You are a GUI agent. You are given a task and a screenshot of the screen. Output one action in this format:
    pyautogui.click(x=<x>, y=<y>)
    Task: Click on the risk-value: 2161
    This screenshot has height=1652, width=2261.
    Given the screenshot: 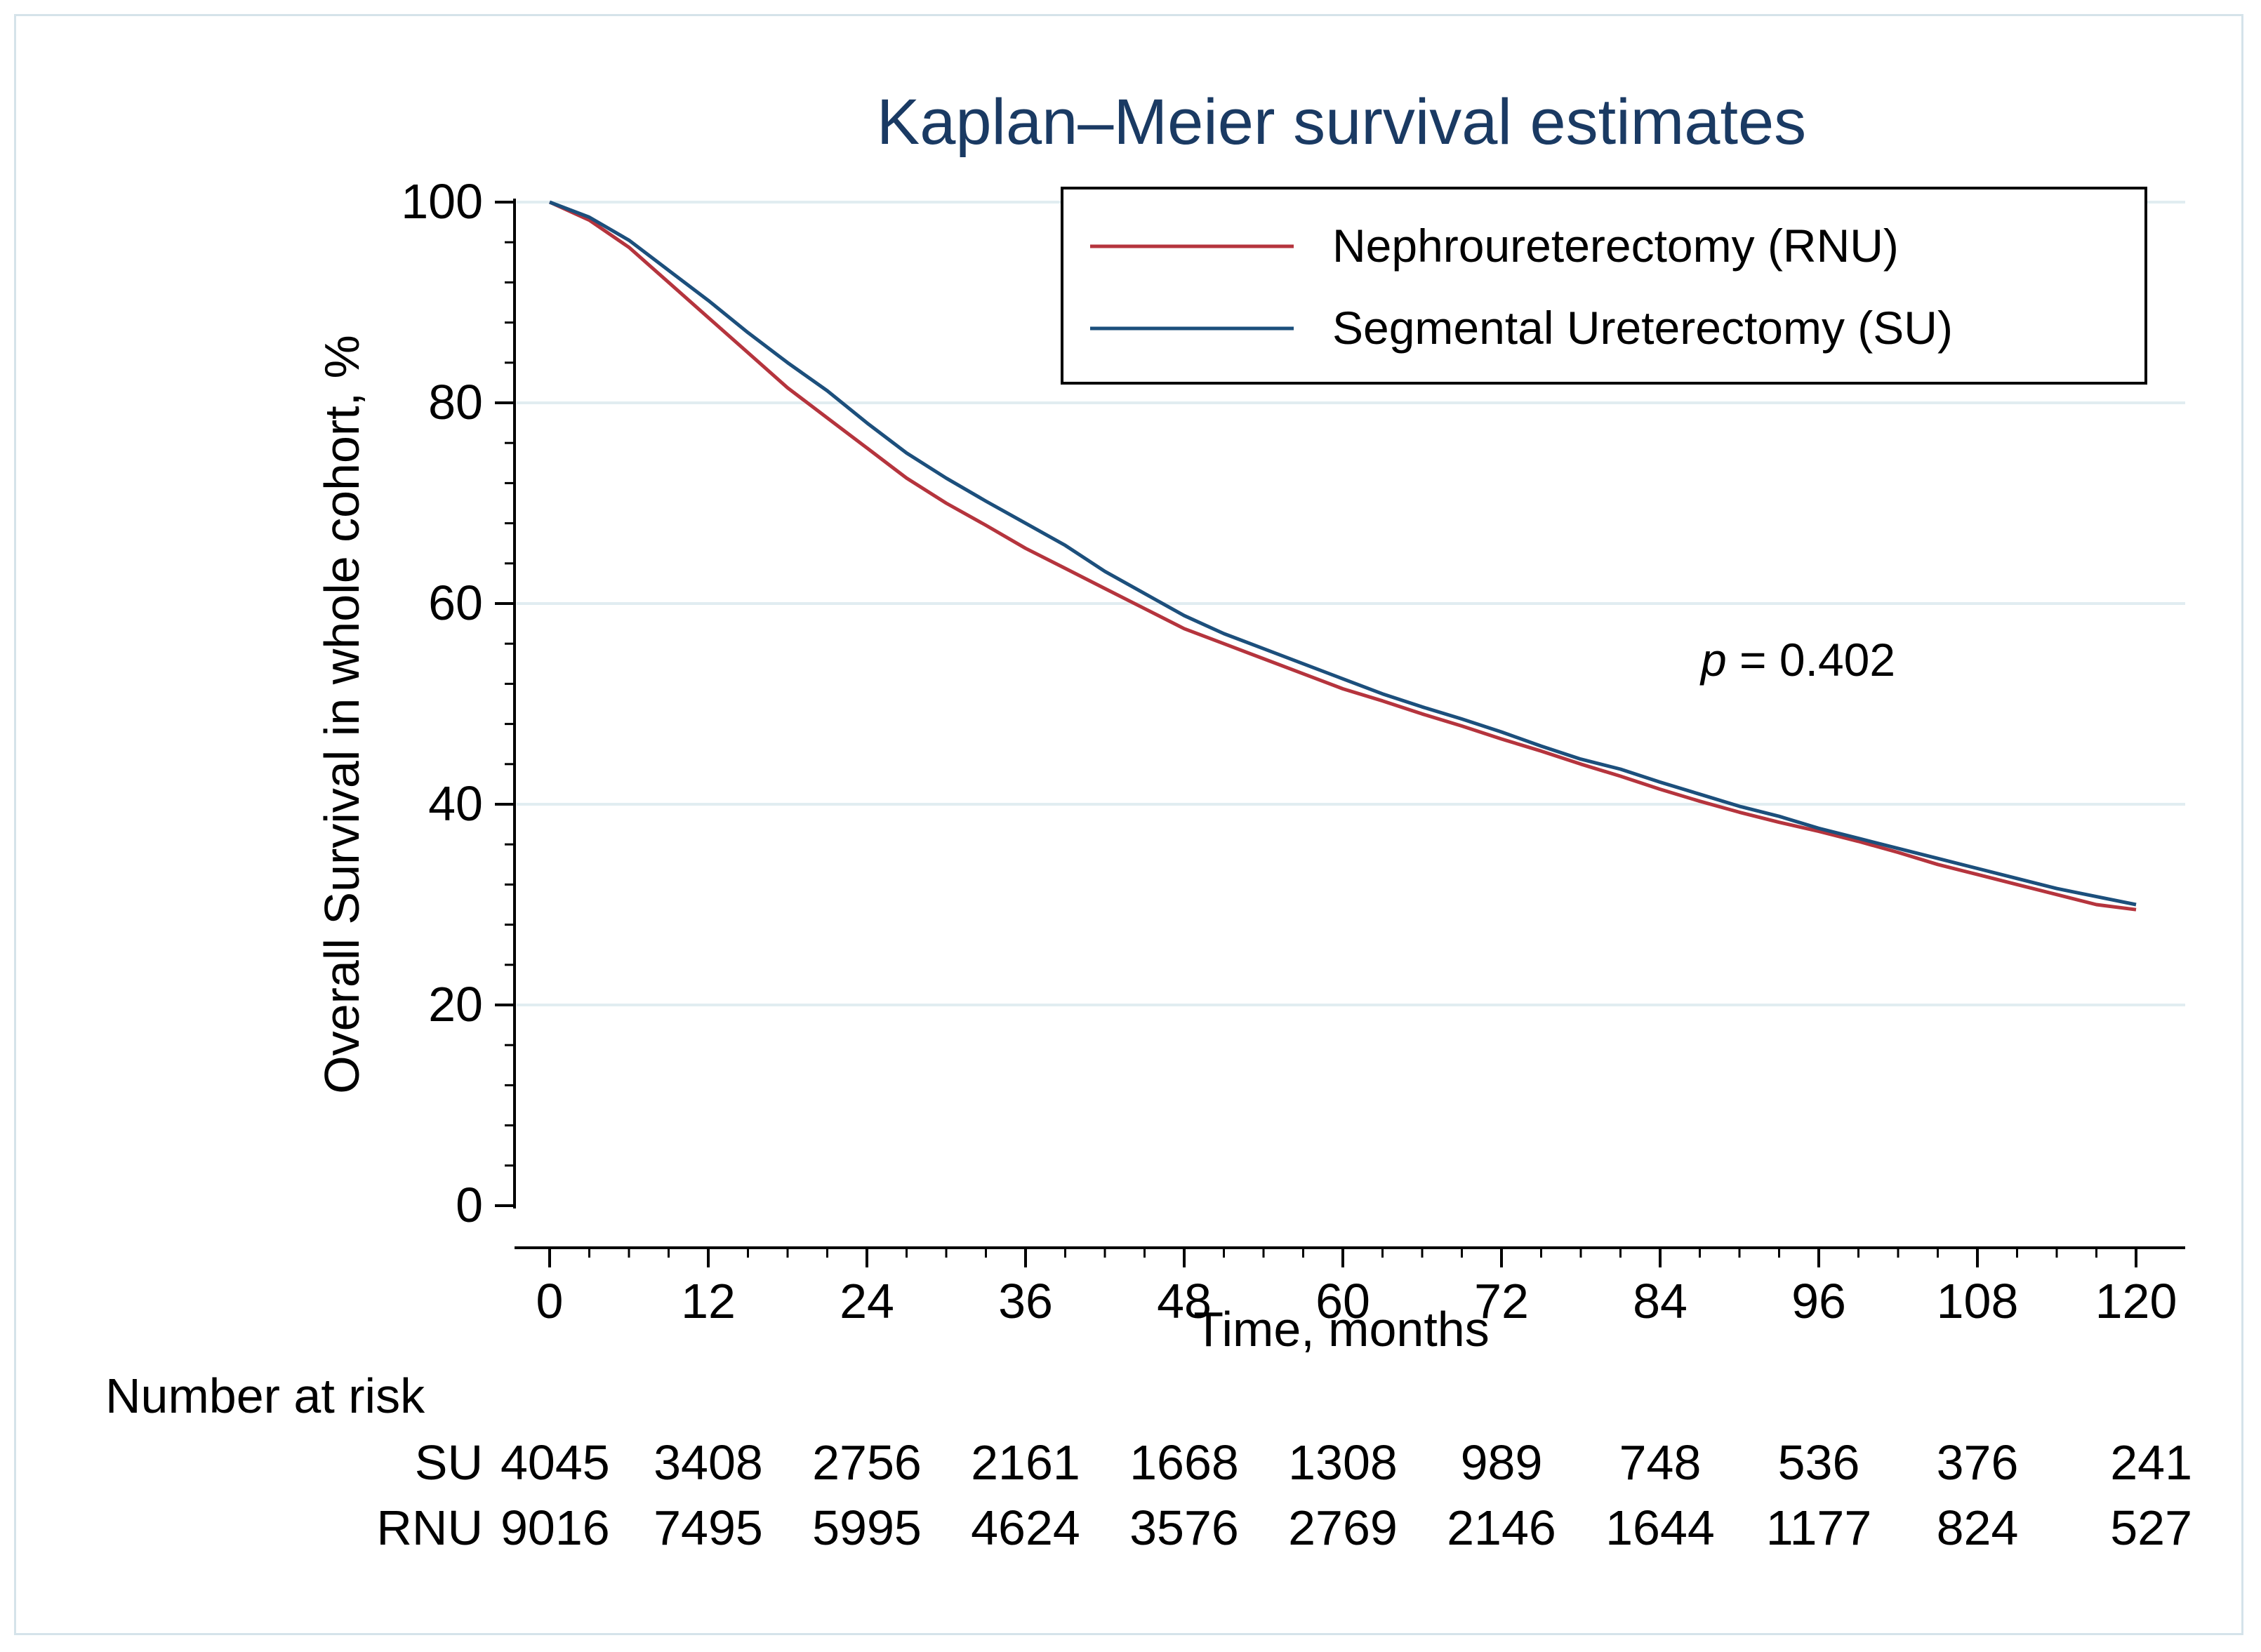 What is the action you would take?
    pyautogui.click(x=1026, y=1463)
    